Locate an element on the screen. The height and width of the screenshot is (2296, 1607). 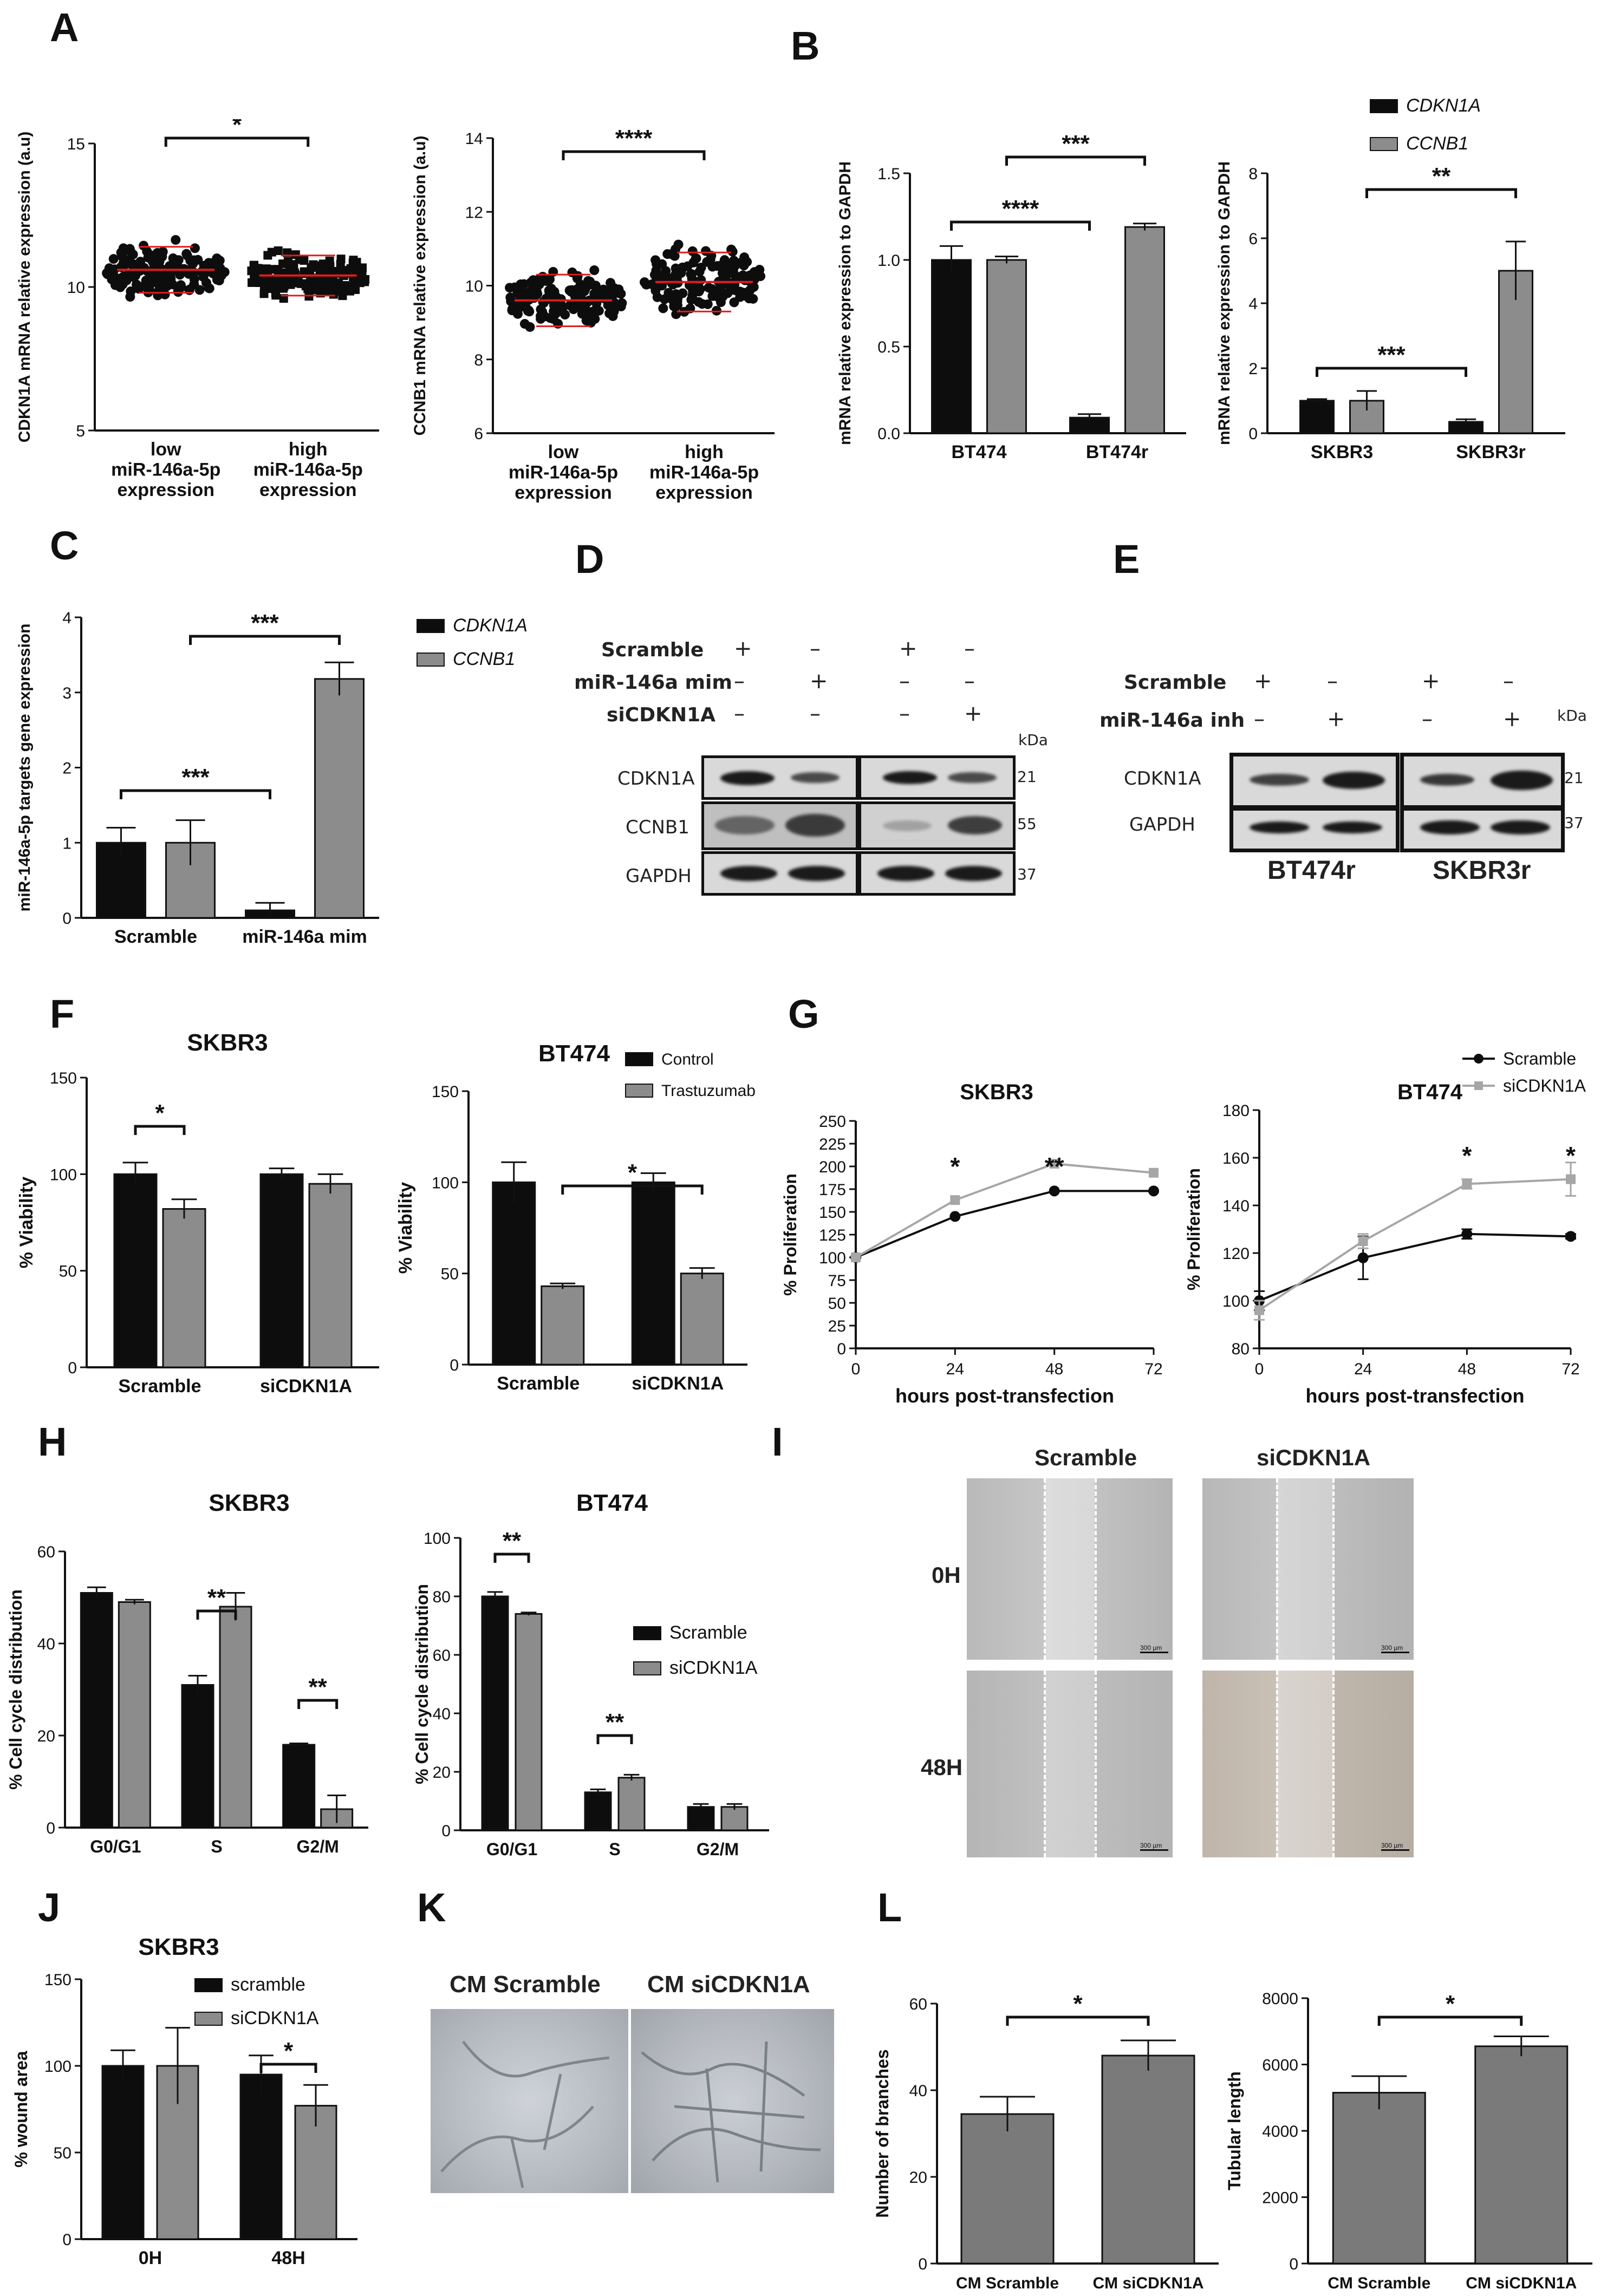
x-tick-label: G0/G1 is located at coordinates (511, 1849).